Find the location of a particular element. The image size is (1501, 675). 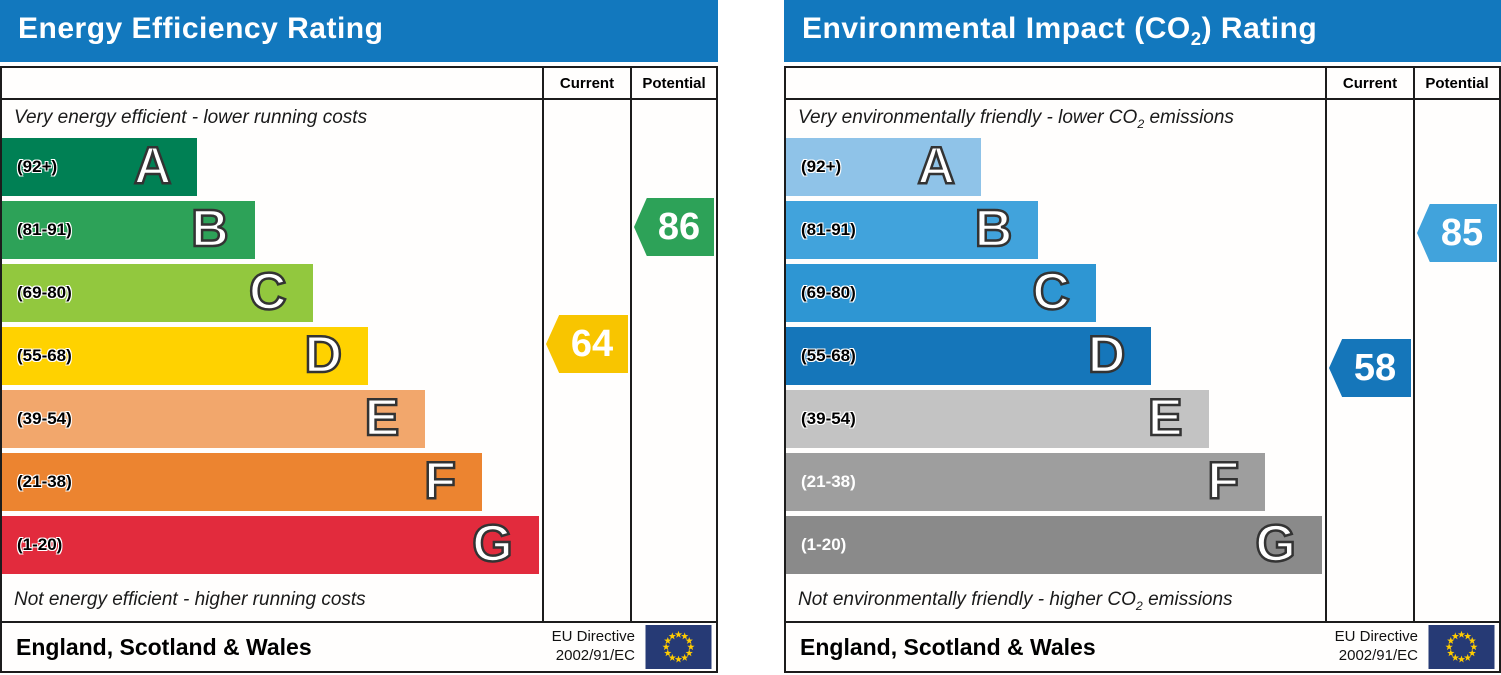

band-letter: F is located at coordinates (1223, 480).